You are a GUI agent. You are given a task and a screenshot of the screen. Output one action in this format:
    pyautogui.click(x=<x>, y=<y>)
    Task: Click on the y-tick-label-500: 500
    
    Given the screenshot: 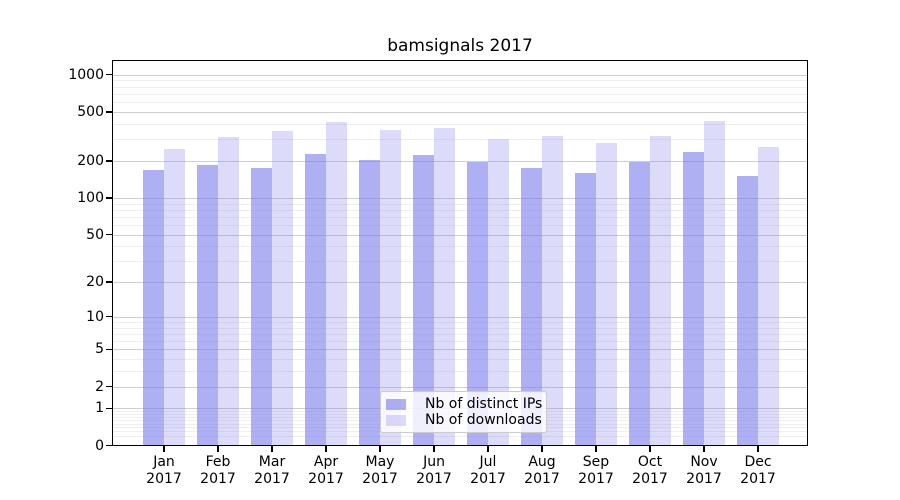 What is the action you would take?
    pyautogui.click(x=90, y=111)
    